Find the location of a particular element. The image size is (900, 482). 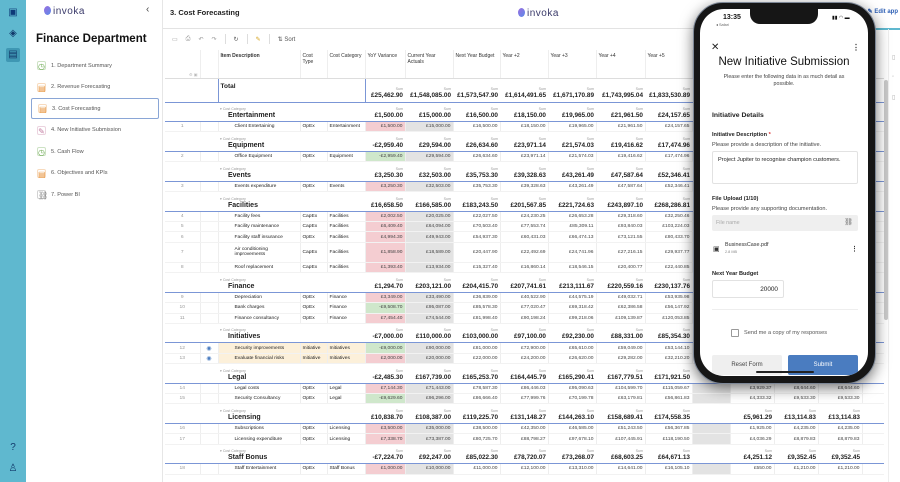

item-description: Air conditioning improvements is located at coordinates (259, 252).